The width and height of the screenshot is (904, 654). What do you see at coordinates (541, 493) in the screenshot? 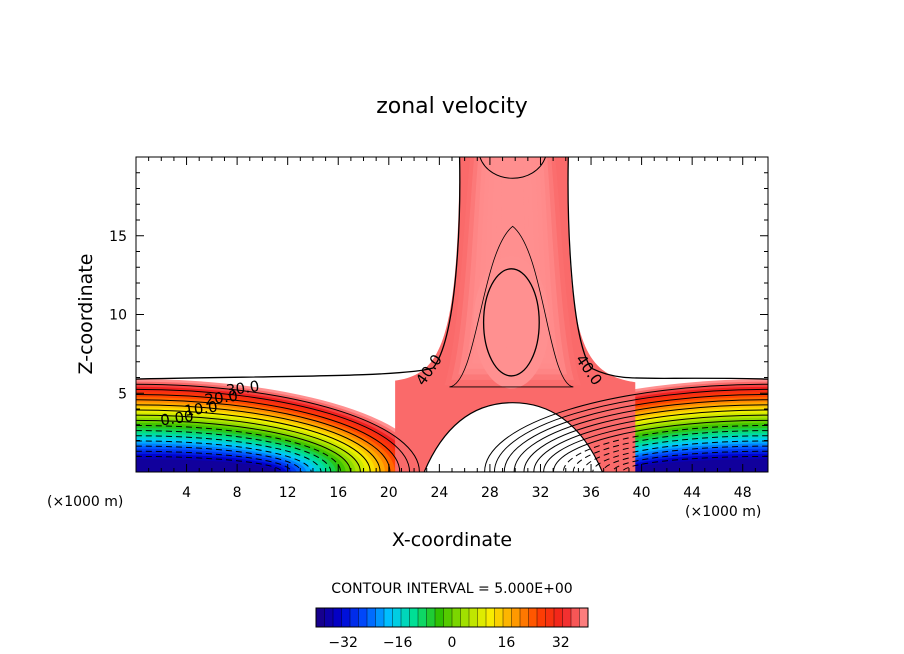
I see `x-tick-label: 32` at bounding box center [541, 493].